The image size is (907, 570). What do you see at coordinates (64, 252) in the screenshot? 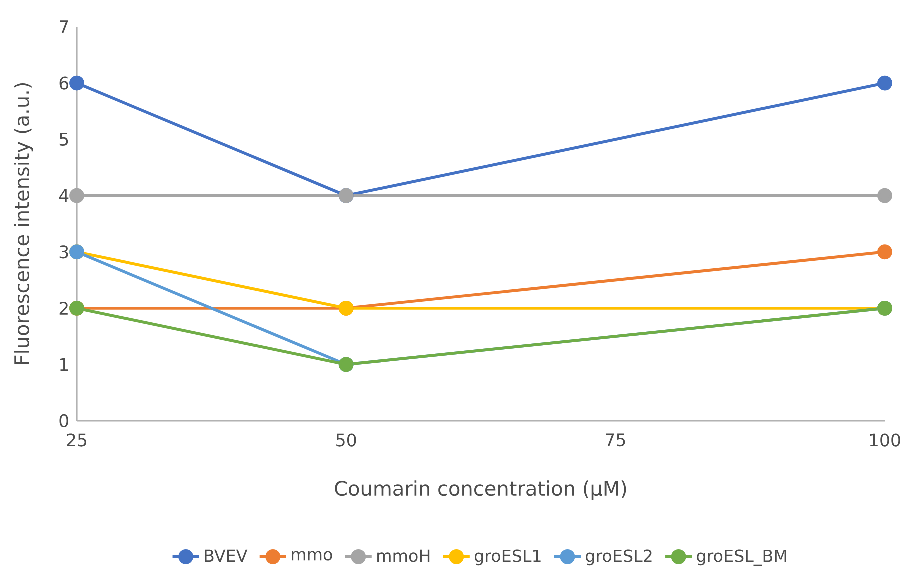
I see `y-tick-label: 3` at bounding box center [64, 252].